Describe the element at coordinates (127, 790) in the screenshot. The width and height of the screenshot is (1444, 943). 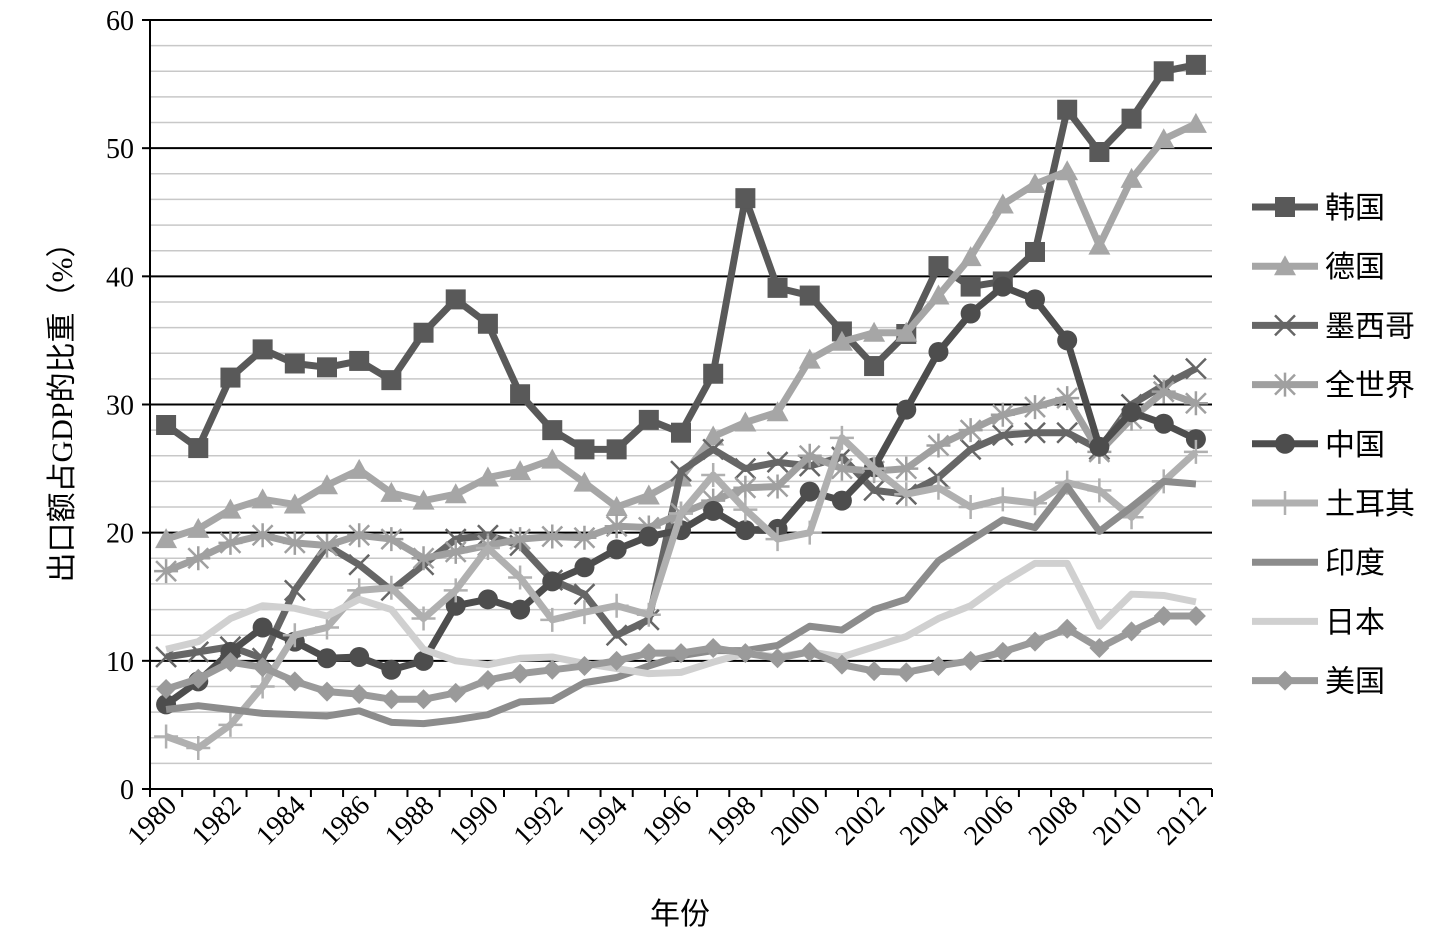
I see `y-tick-label: 0` at that location.